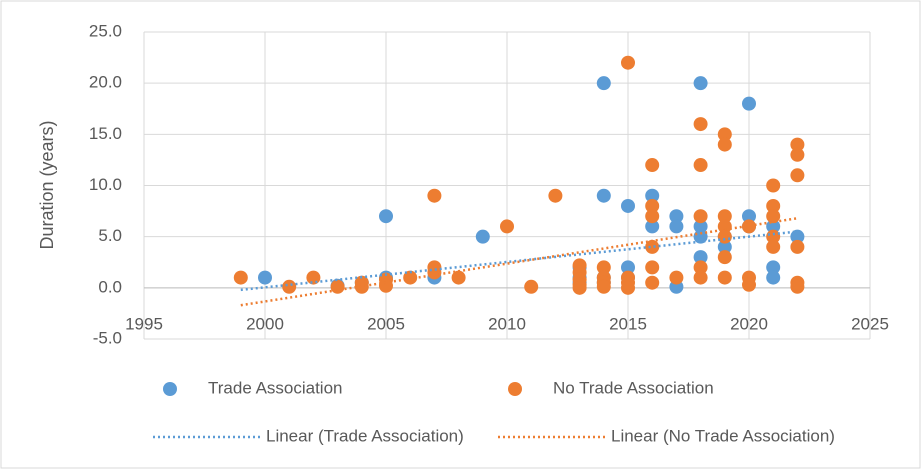 This screenshot has width=922, height=470. I want to click on y-tick-label: -5.0, so click(107, 337).